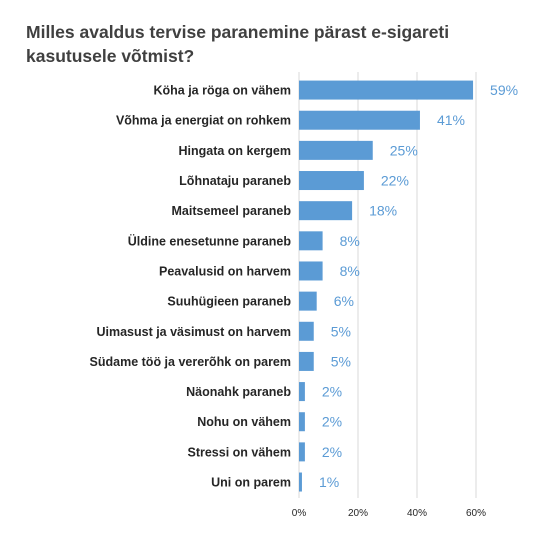 The width and height of the screenshot is (536, 555). What do you see at coordinates (451, 120) in the screenshot?
I see `data-label: 41%` at bounding box center [451, 120].